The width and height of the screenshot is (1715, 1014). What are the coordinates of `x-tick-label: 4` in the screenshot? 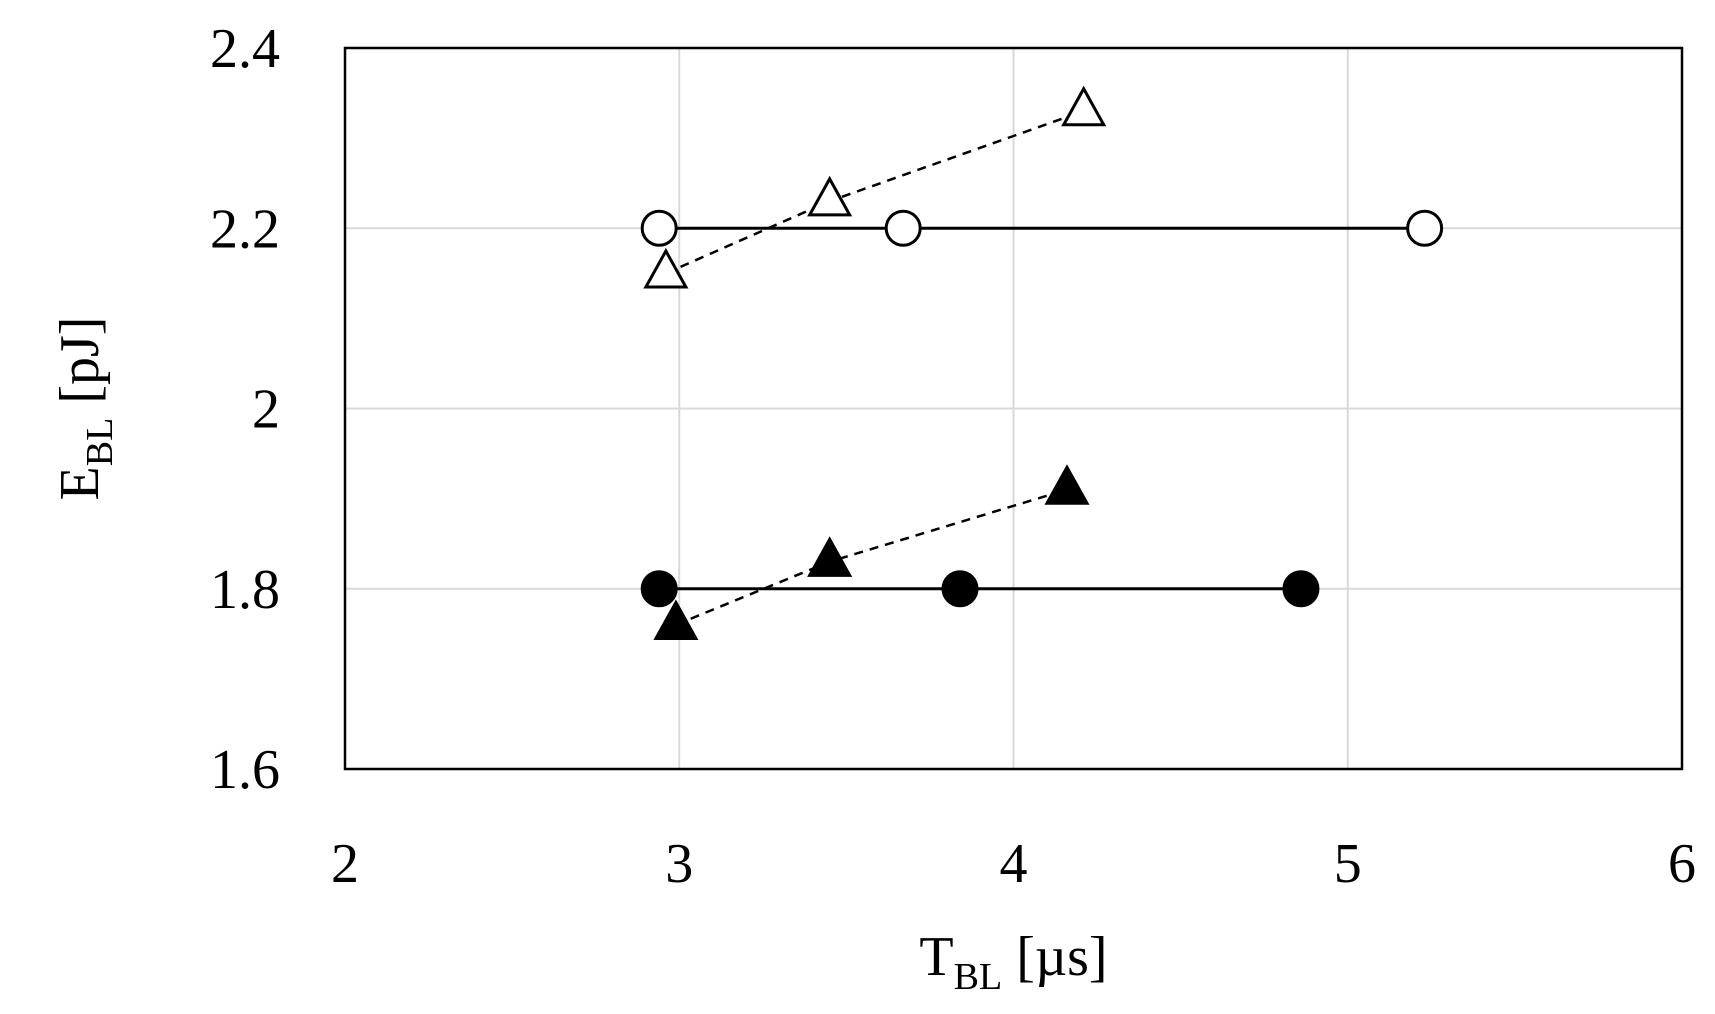 It's located at (1014, 864).